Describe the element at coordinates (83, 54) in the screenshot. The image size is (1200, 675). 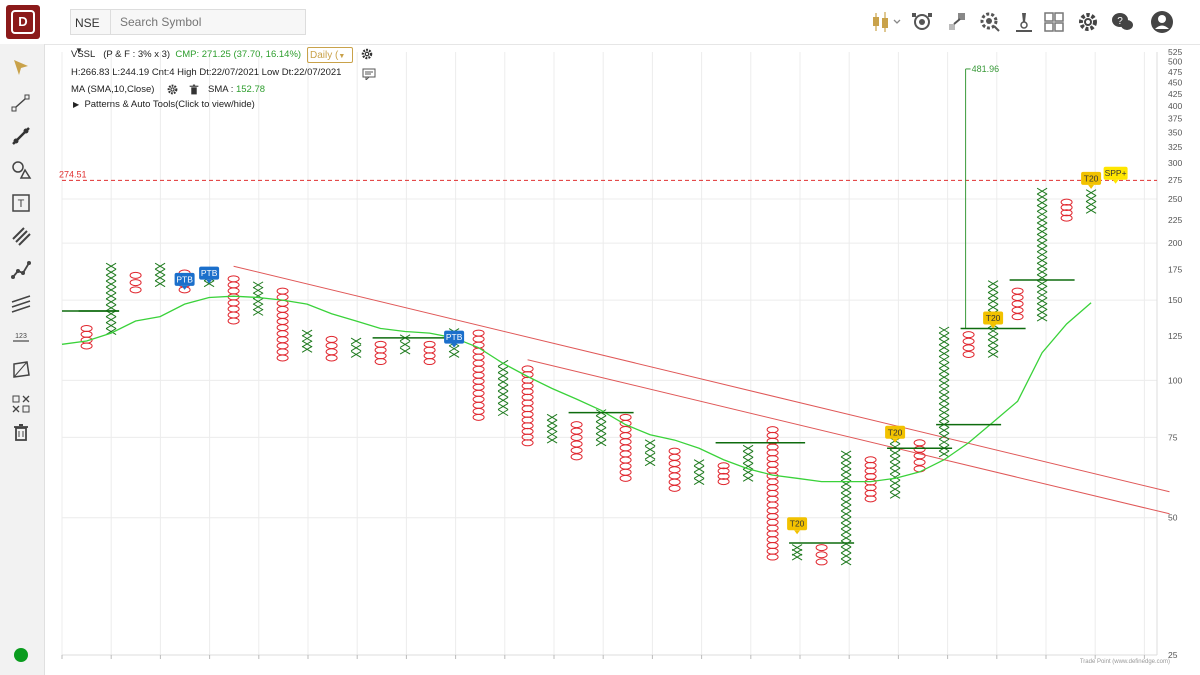
I see `symbol-name: VSSL` at that location.